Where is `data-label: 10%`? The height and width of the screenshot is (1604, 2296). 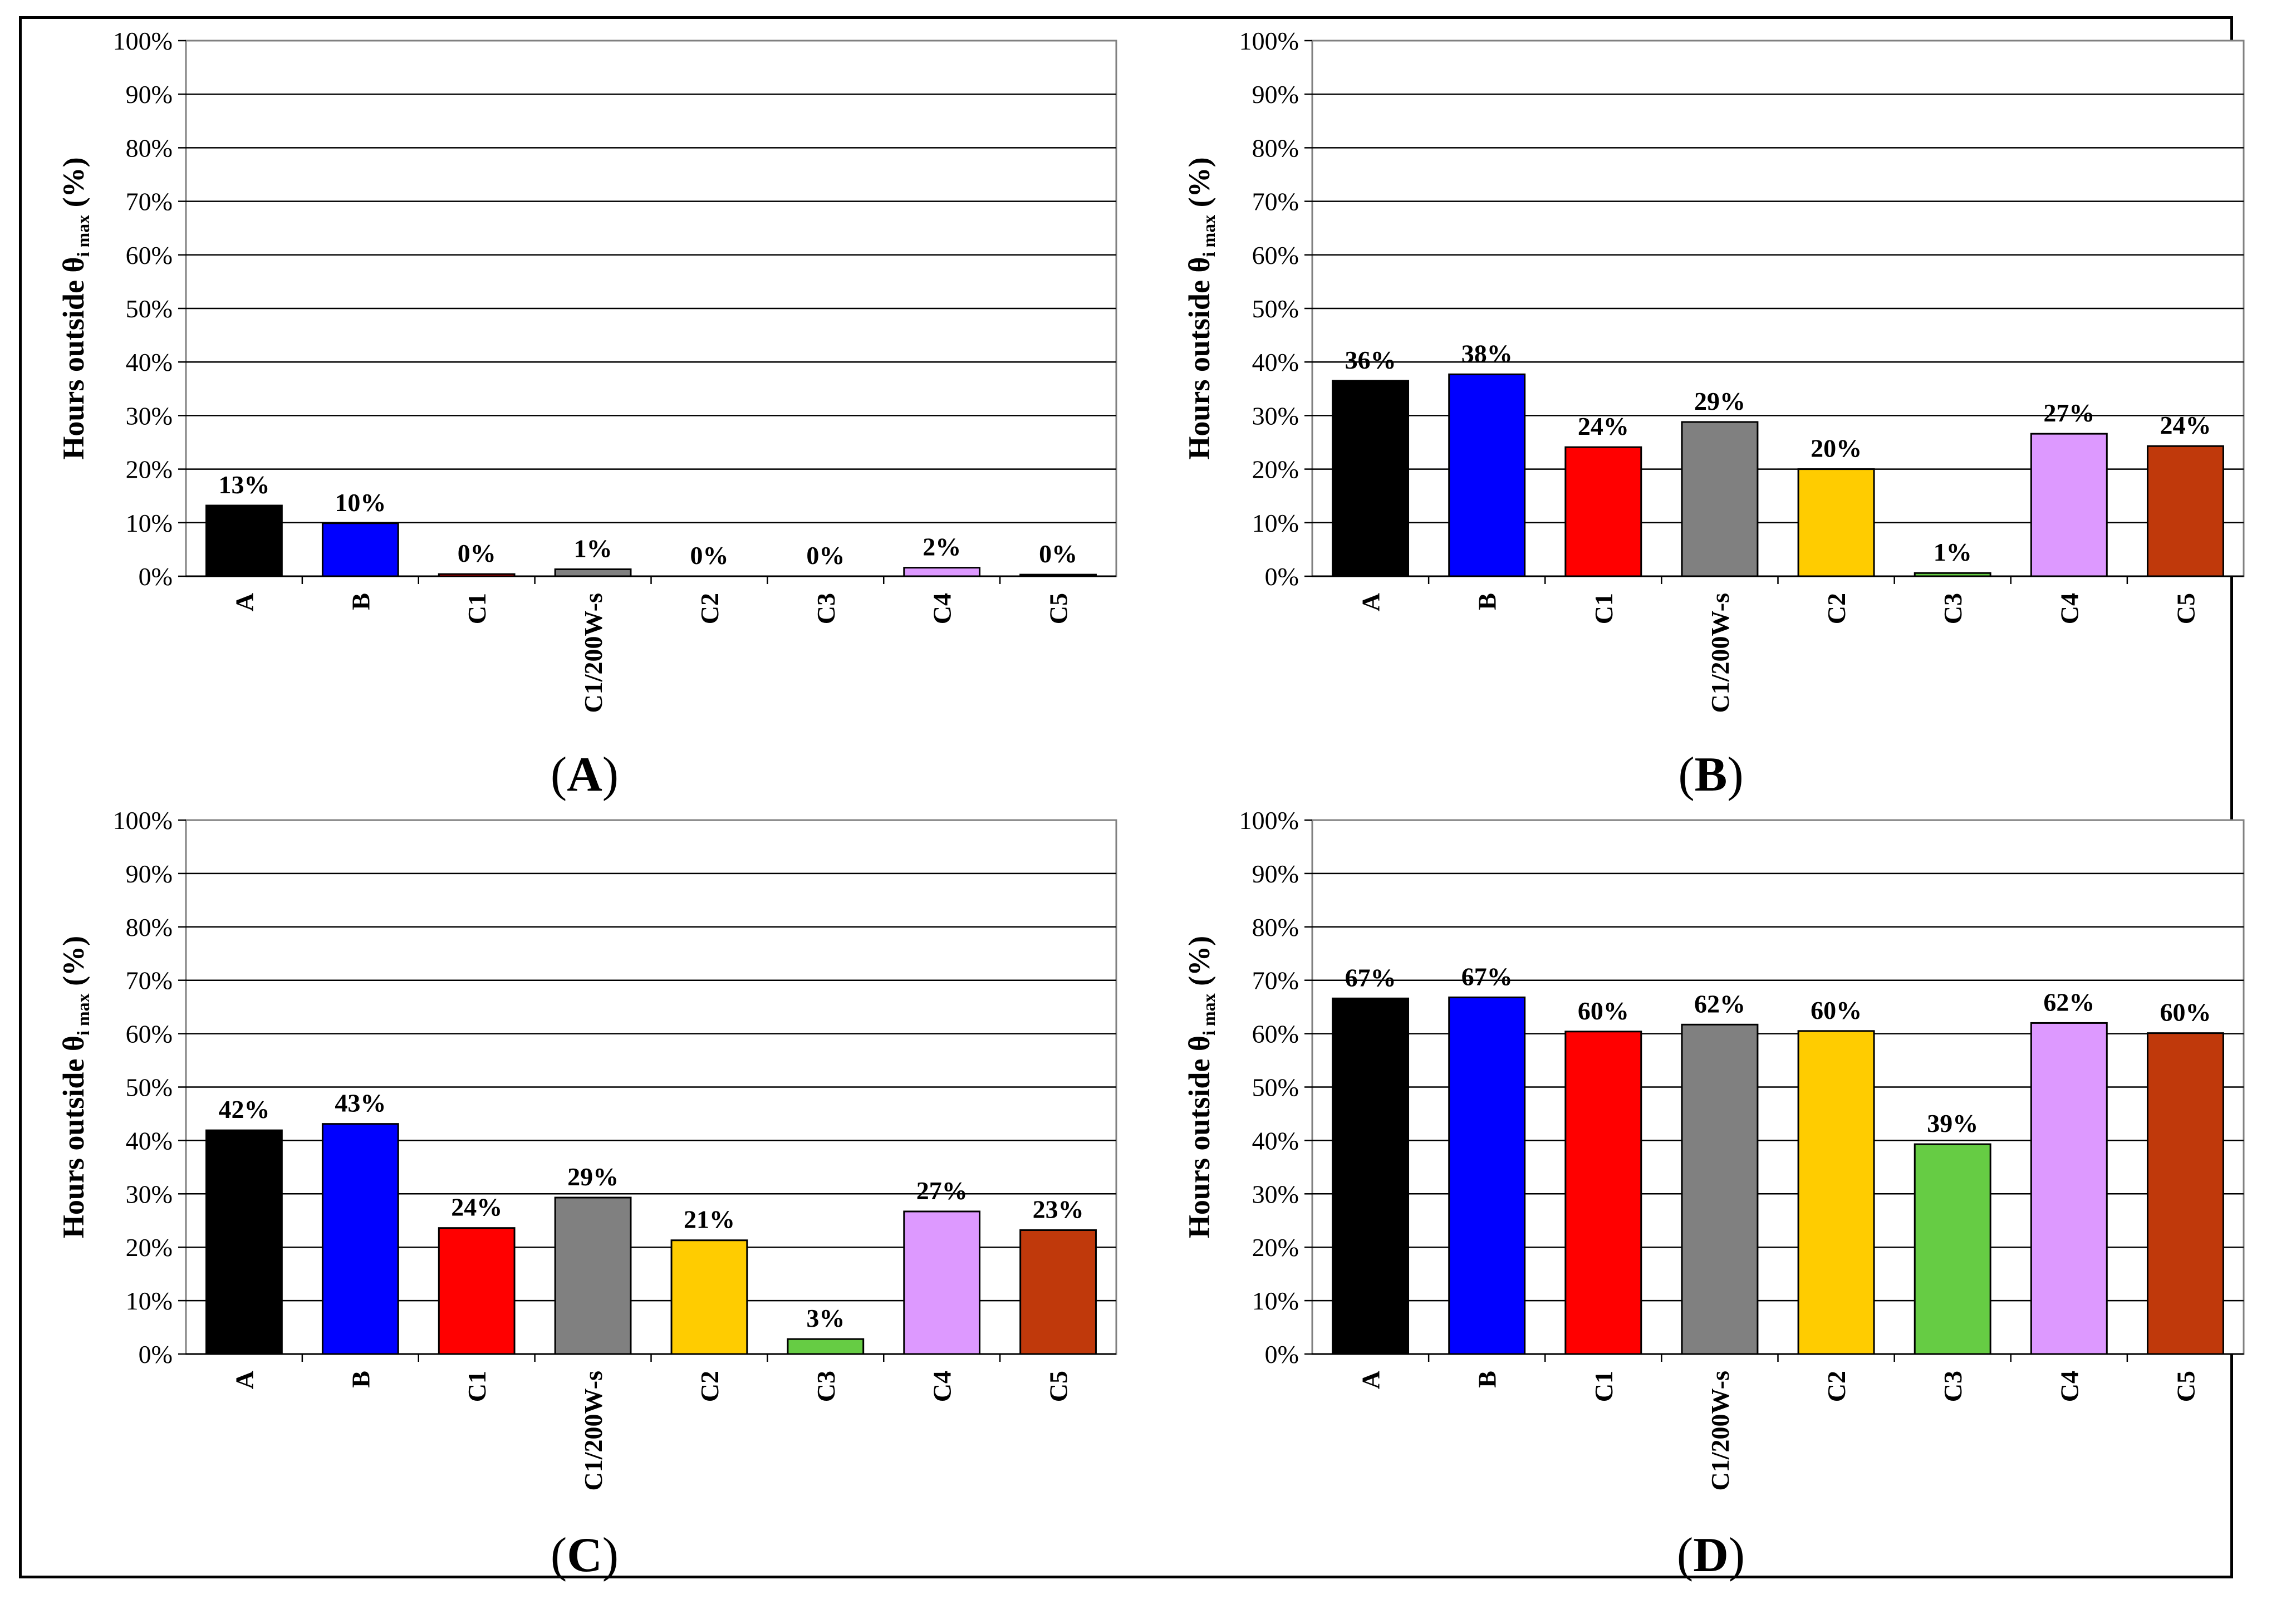 data-label: 10% is located at coordinates (360, 503).